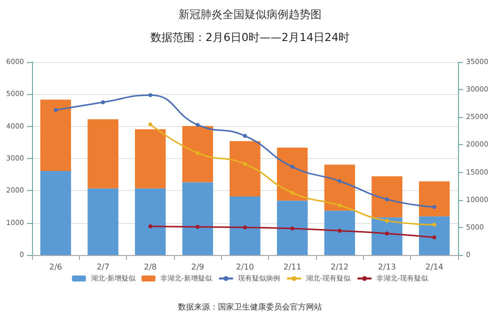 The width and height of the screenshot is (500, 317). What do you see at coordinates (434, 267) in the screenshot?
I see `x-tick-label: 2/14` at bounding box center [434, 267].